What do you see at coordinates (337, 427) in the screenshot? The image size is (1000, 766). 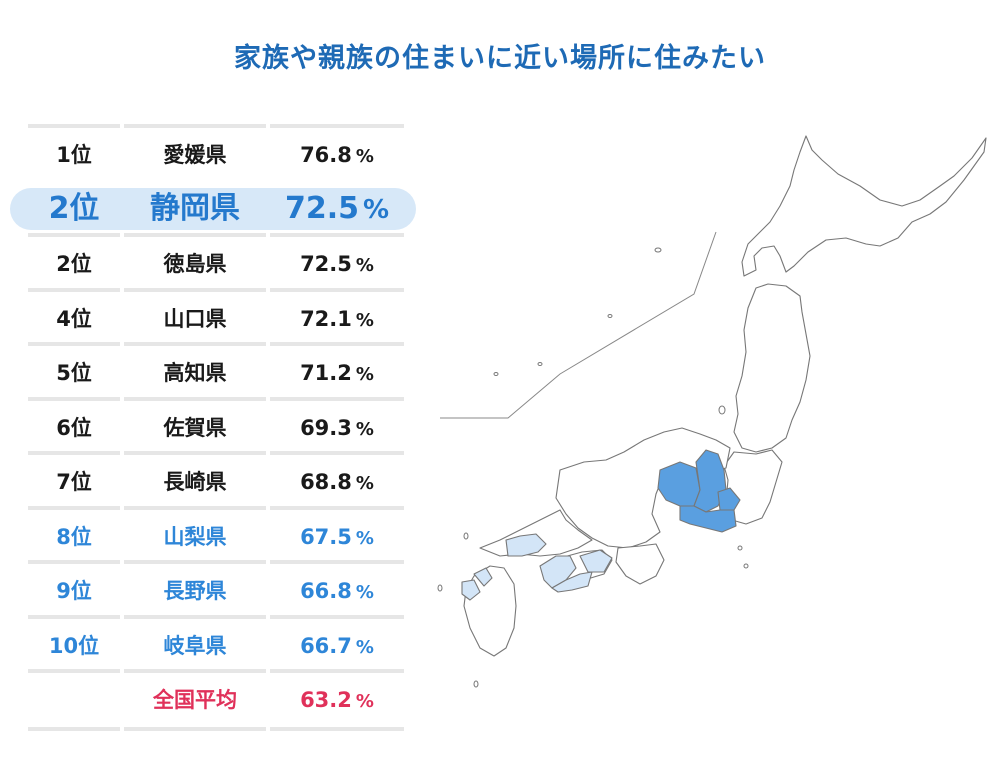 I see `value-cell: 69.3%` at bounding box center [337, 427].